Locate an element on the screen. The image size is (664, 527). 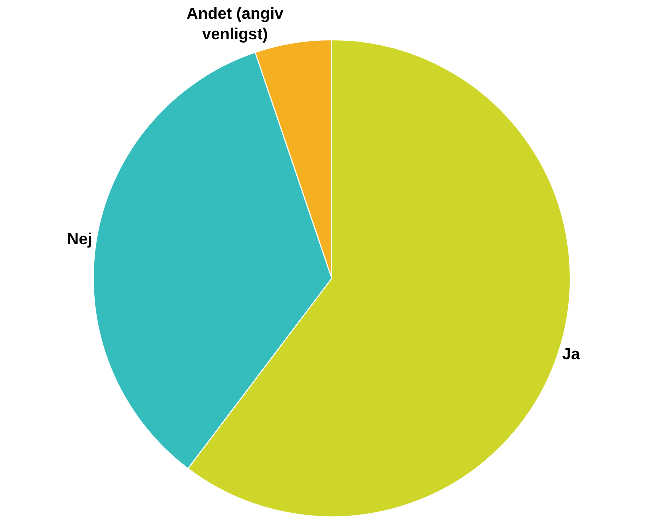
slice-label: Andet (angiv venligst) is located at coordinates (235, 25).